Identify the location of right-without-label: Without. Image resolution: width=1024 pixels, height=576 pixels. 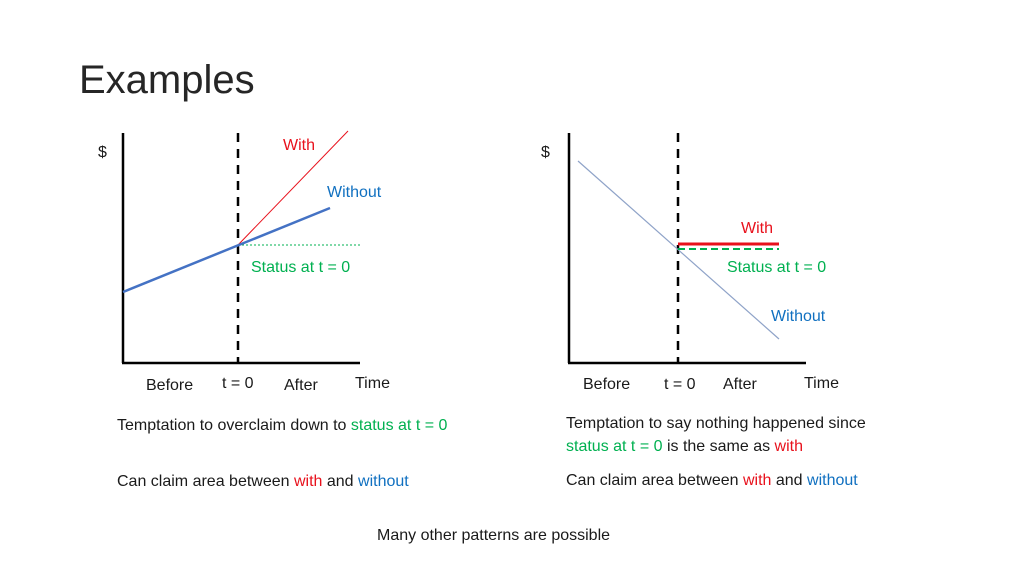
(798, 316).